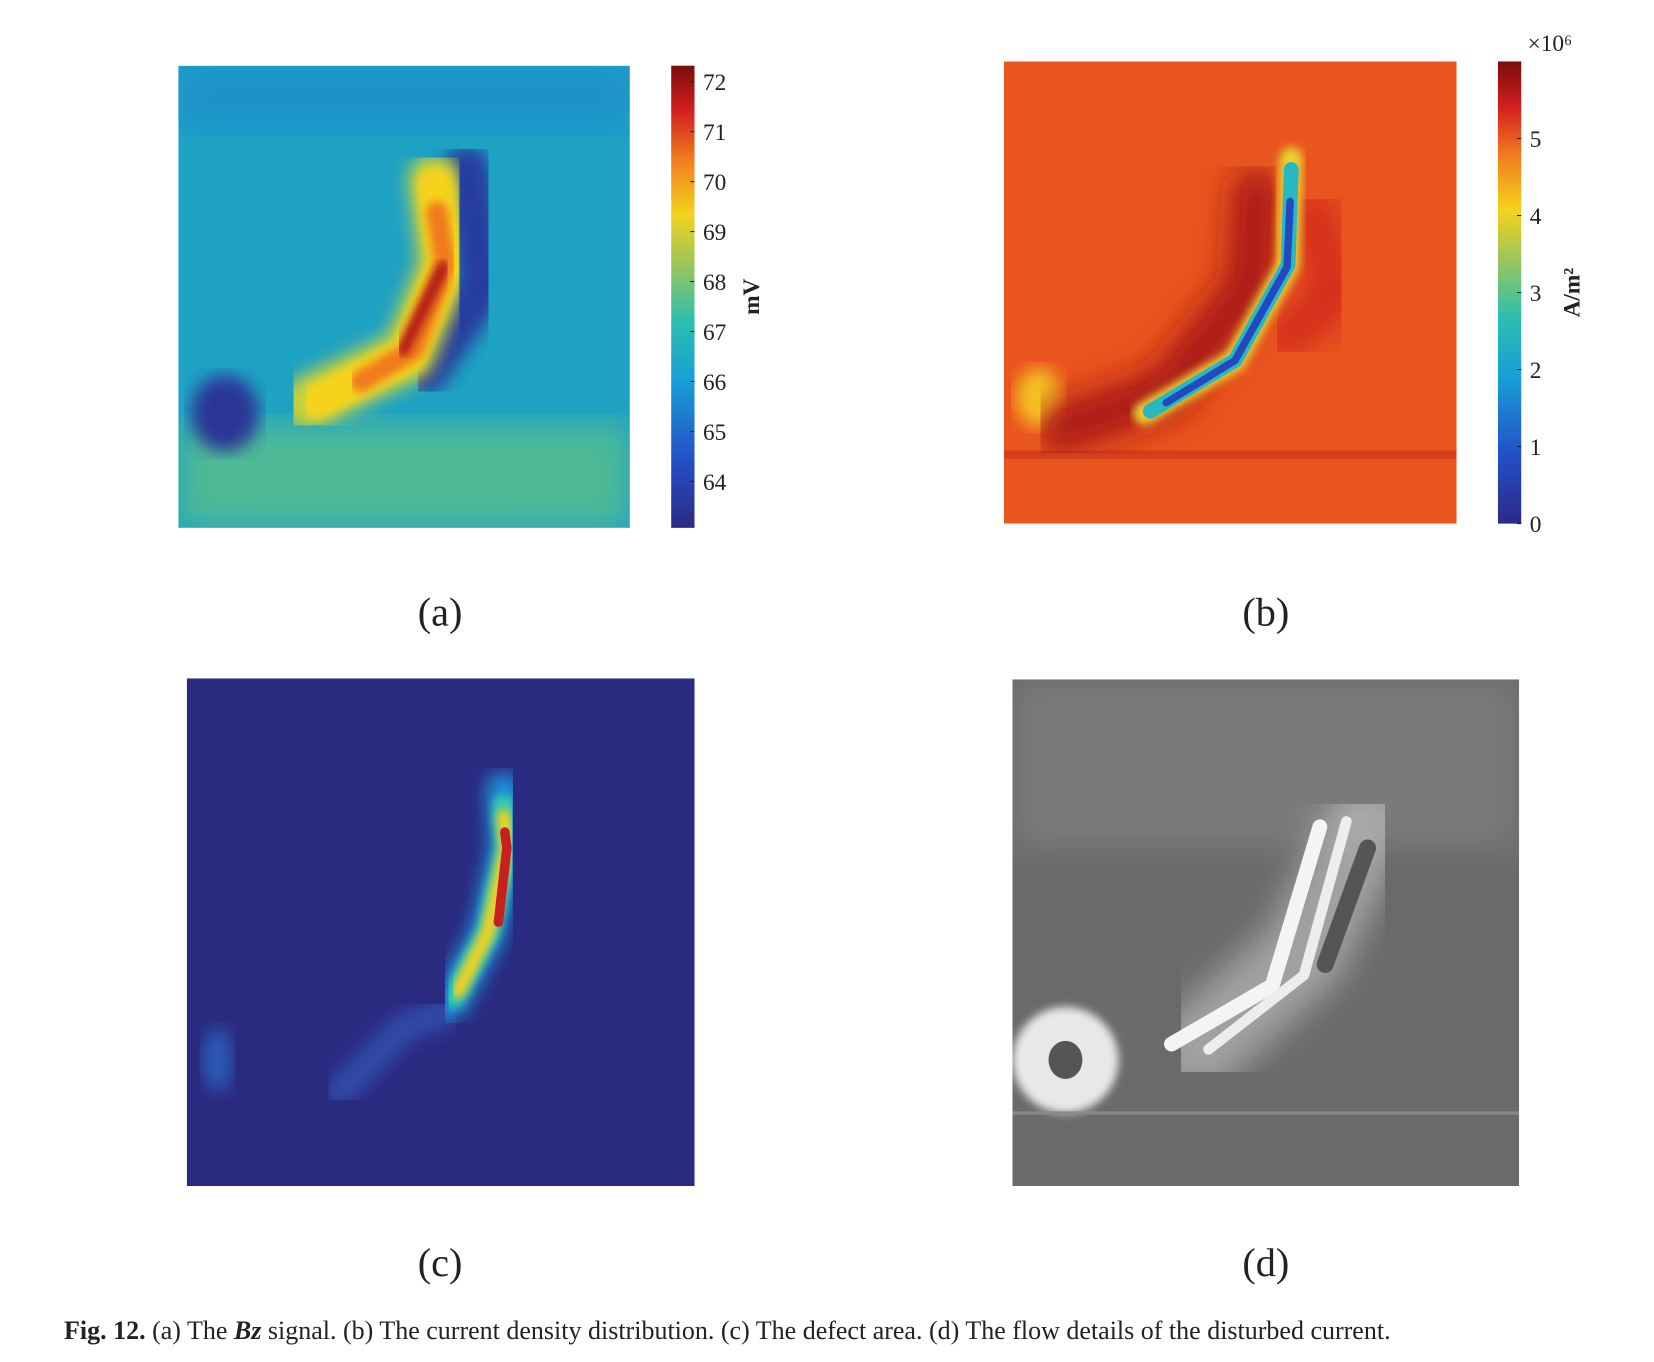  What do you see at coordinates (1536, 525) in the screenshot?
I see `colorbar-tick-label: 0` at bounding box center [1536, 525].